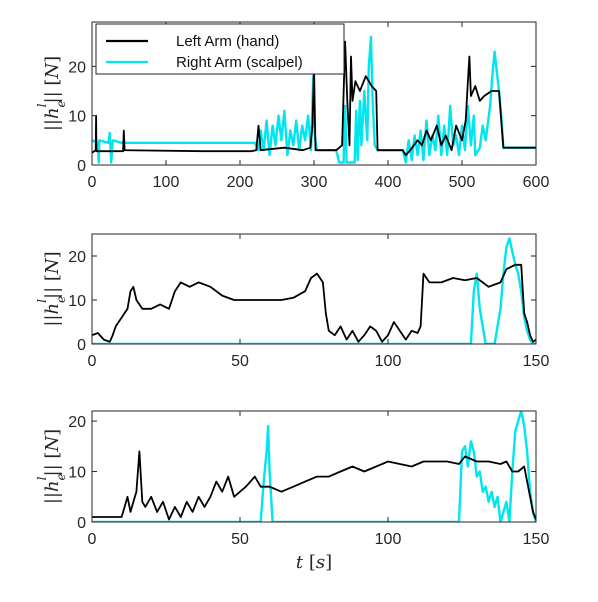 Image resolution: width=598 pixels, height=602 pixels. What do you see at coordinates (314, 182) in the screenshot?
I see `x-tick-label: 300` at bounding box center [314, 182].